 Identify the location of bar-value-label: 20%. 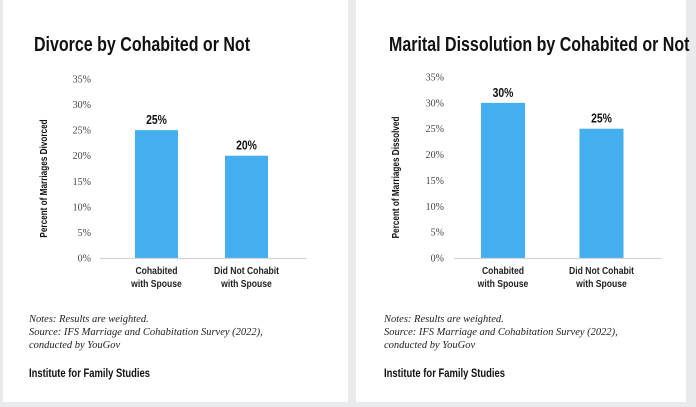
(246, 146).